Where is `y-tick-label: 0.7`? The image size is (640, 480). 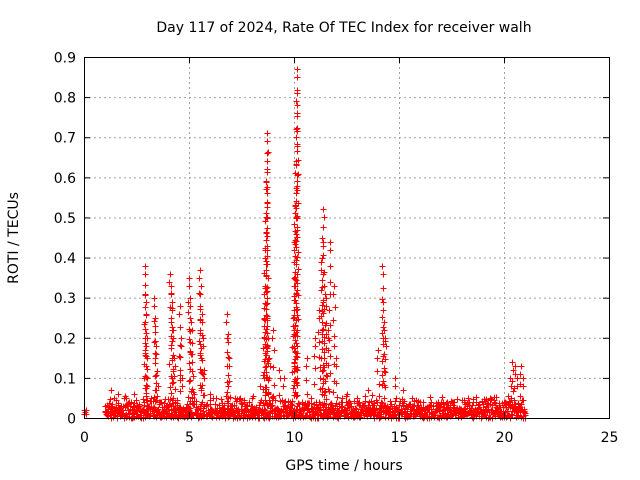 y-tick-label: 0.7 is located at coordinates (65, 139).